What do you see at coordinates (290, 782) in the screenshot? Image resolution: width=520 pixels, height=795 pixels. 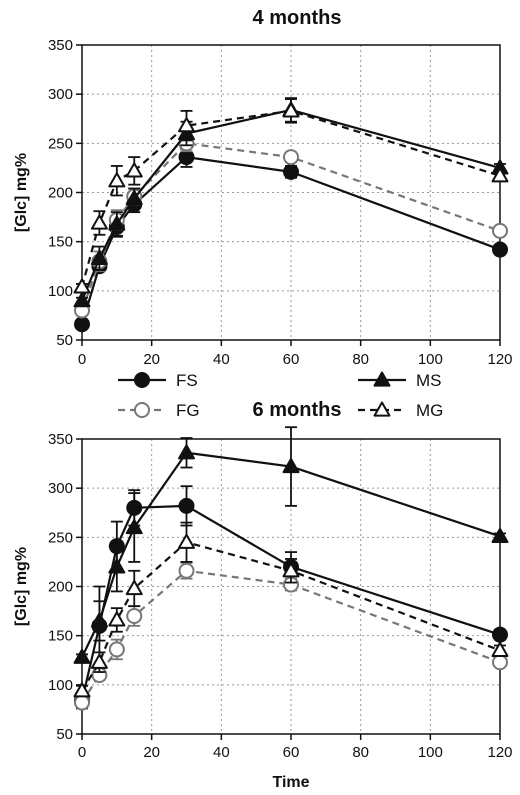 I see `x-axis-title: Time` at bounding box center [290, 782].